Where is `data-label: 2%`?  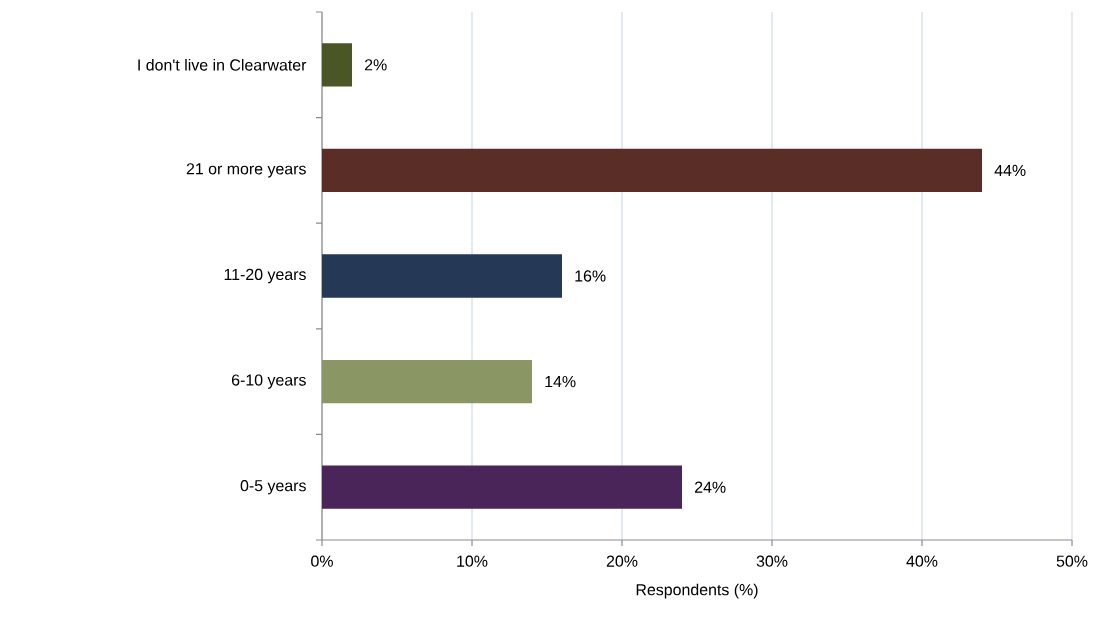
data-label: 2% is located at coordinates (376, 65).